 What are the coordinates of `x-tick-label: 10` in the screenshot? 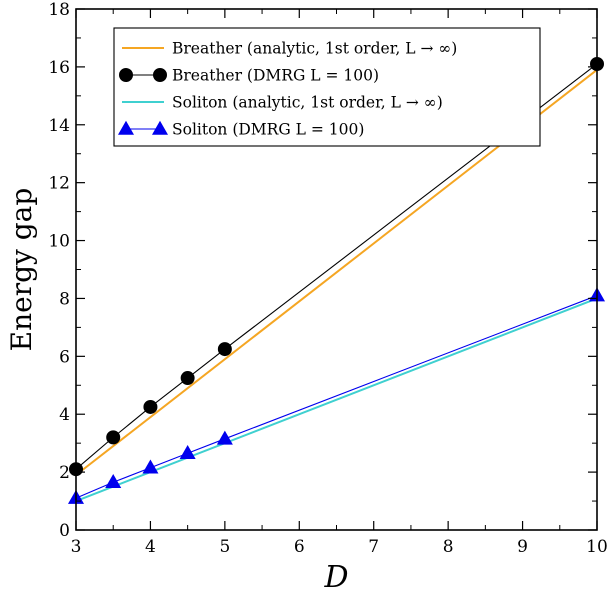 It's located at (597, 547).